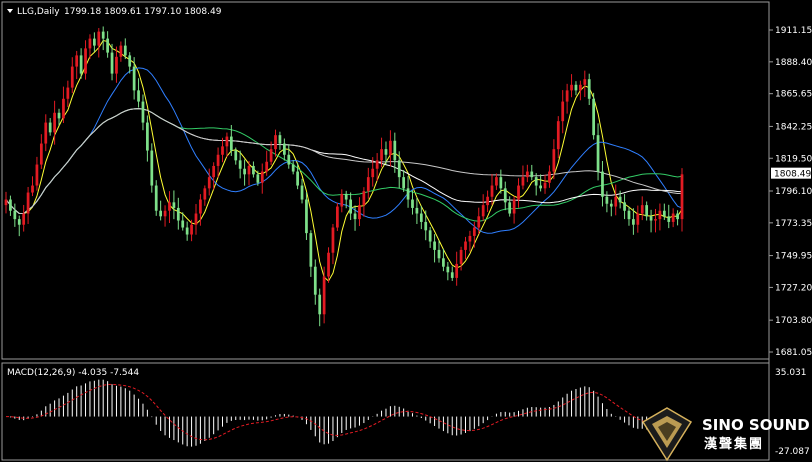  What do you see at coordinates (792, 175) in the screenshot?
I see `last-price-value: 1808.49` at bounding box center [792, 175].